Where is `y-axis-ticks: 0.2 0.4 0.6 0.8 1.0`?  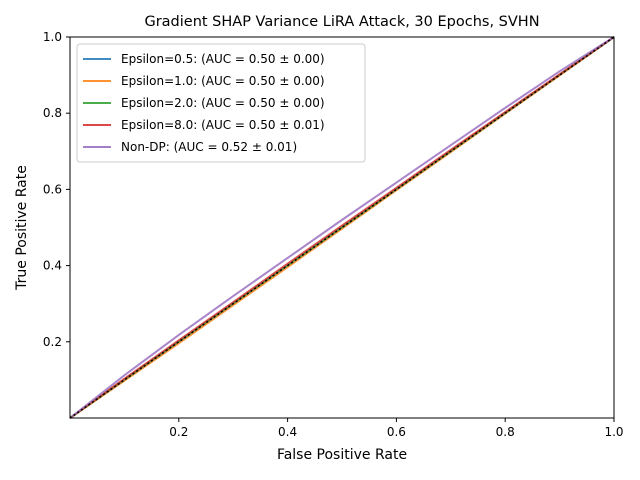
y-axis-ticks: 0.2 0.4 0.6 0.8 1.0 is located at coordinates (56, 189).